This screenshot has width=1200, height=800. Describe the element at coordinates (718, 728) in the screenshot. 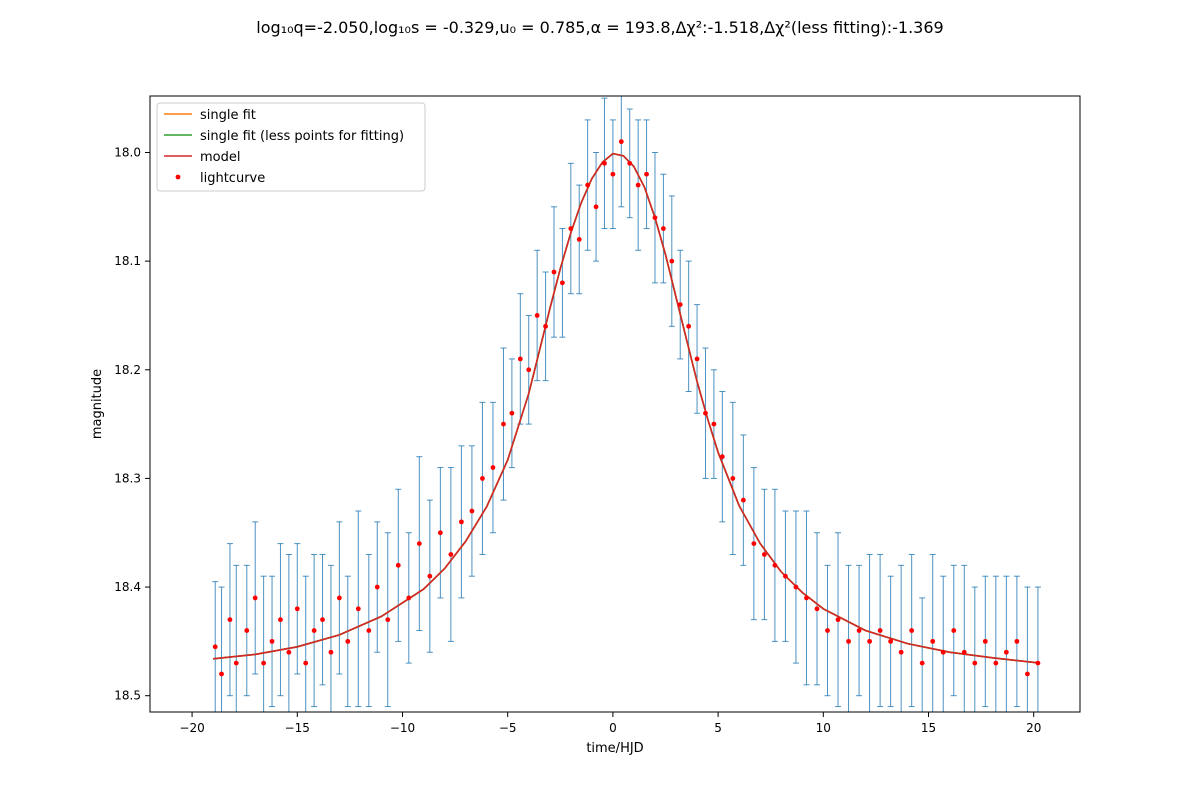

I see `x-tick-label: 5` at that location.